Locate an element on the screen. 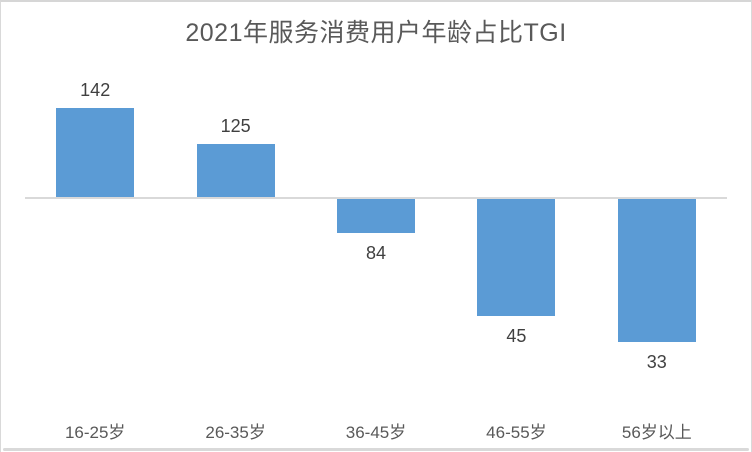  x-tick-label: 16-25岁 is located at coordinates (95, 432).